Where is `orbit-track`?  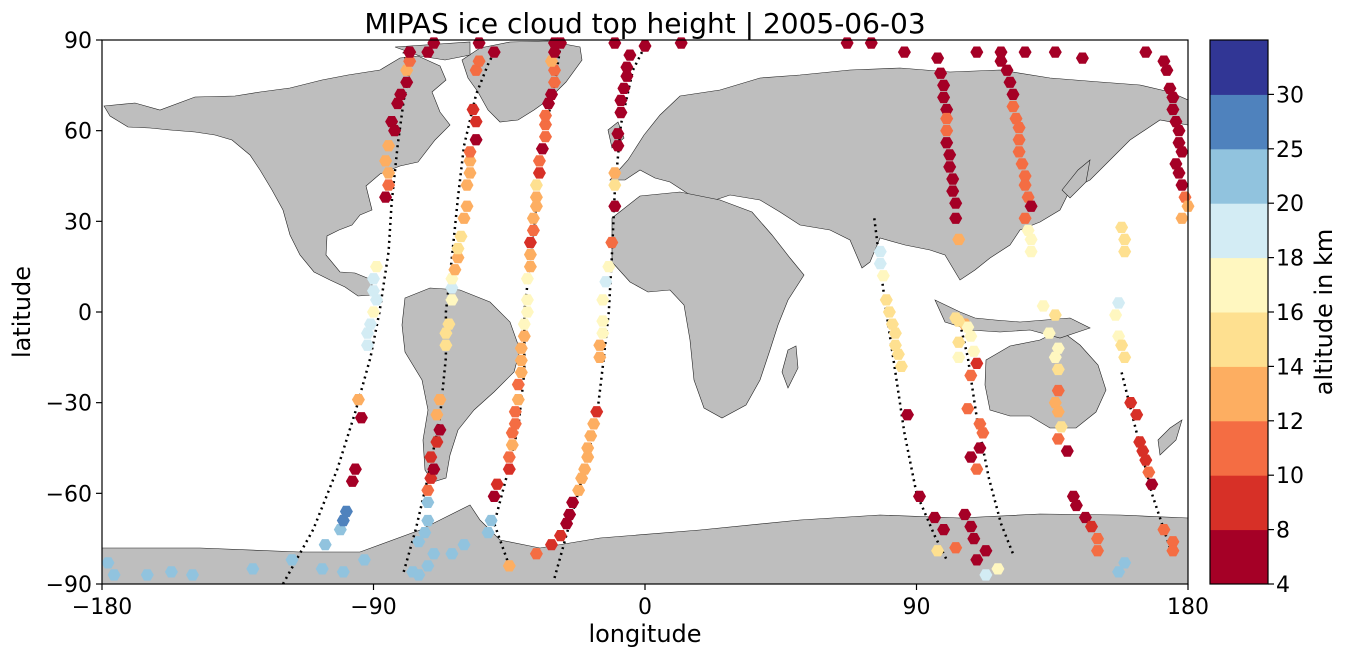 orbit-track is located at coordinates (910, 389).